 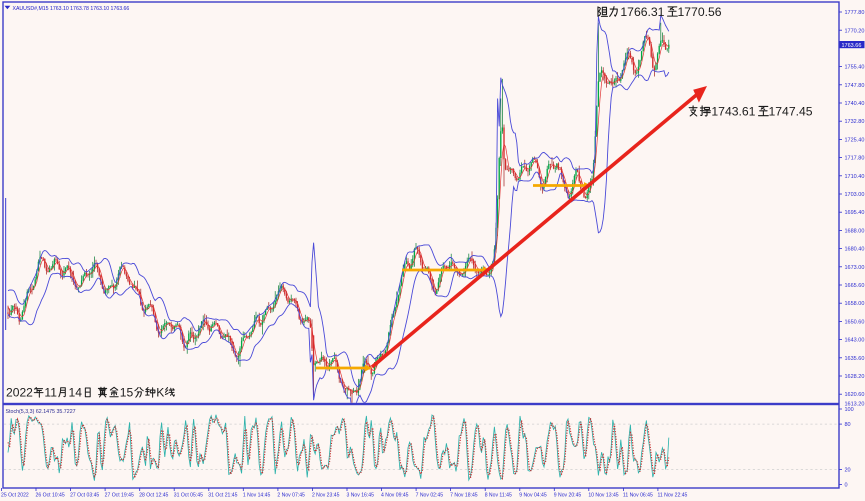 I want to click on svg-text: 1743.61, so click(x=733, y=112).